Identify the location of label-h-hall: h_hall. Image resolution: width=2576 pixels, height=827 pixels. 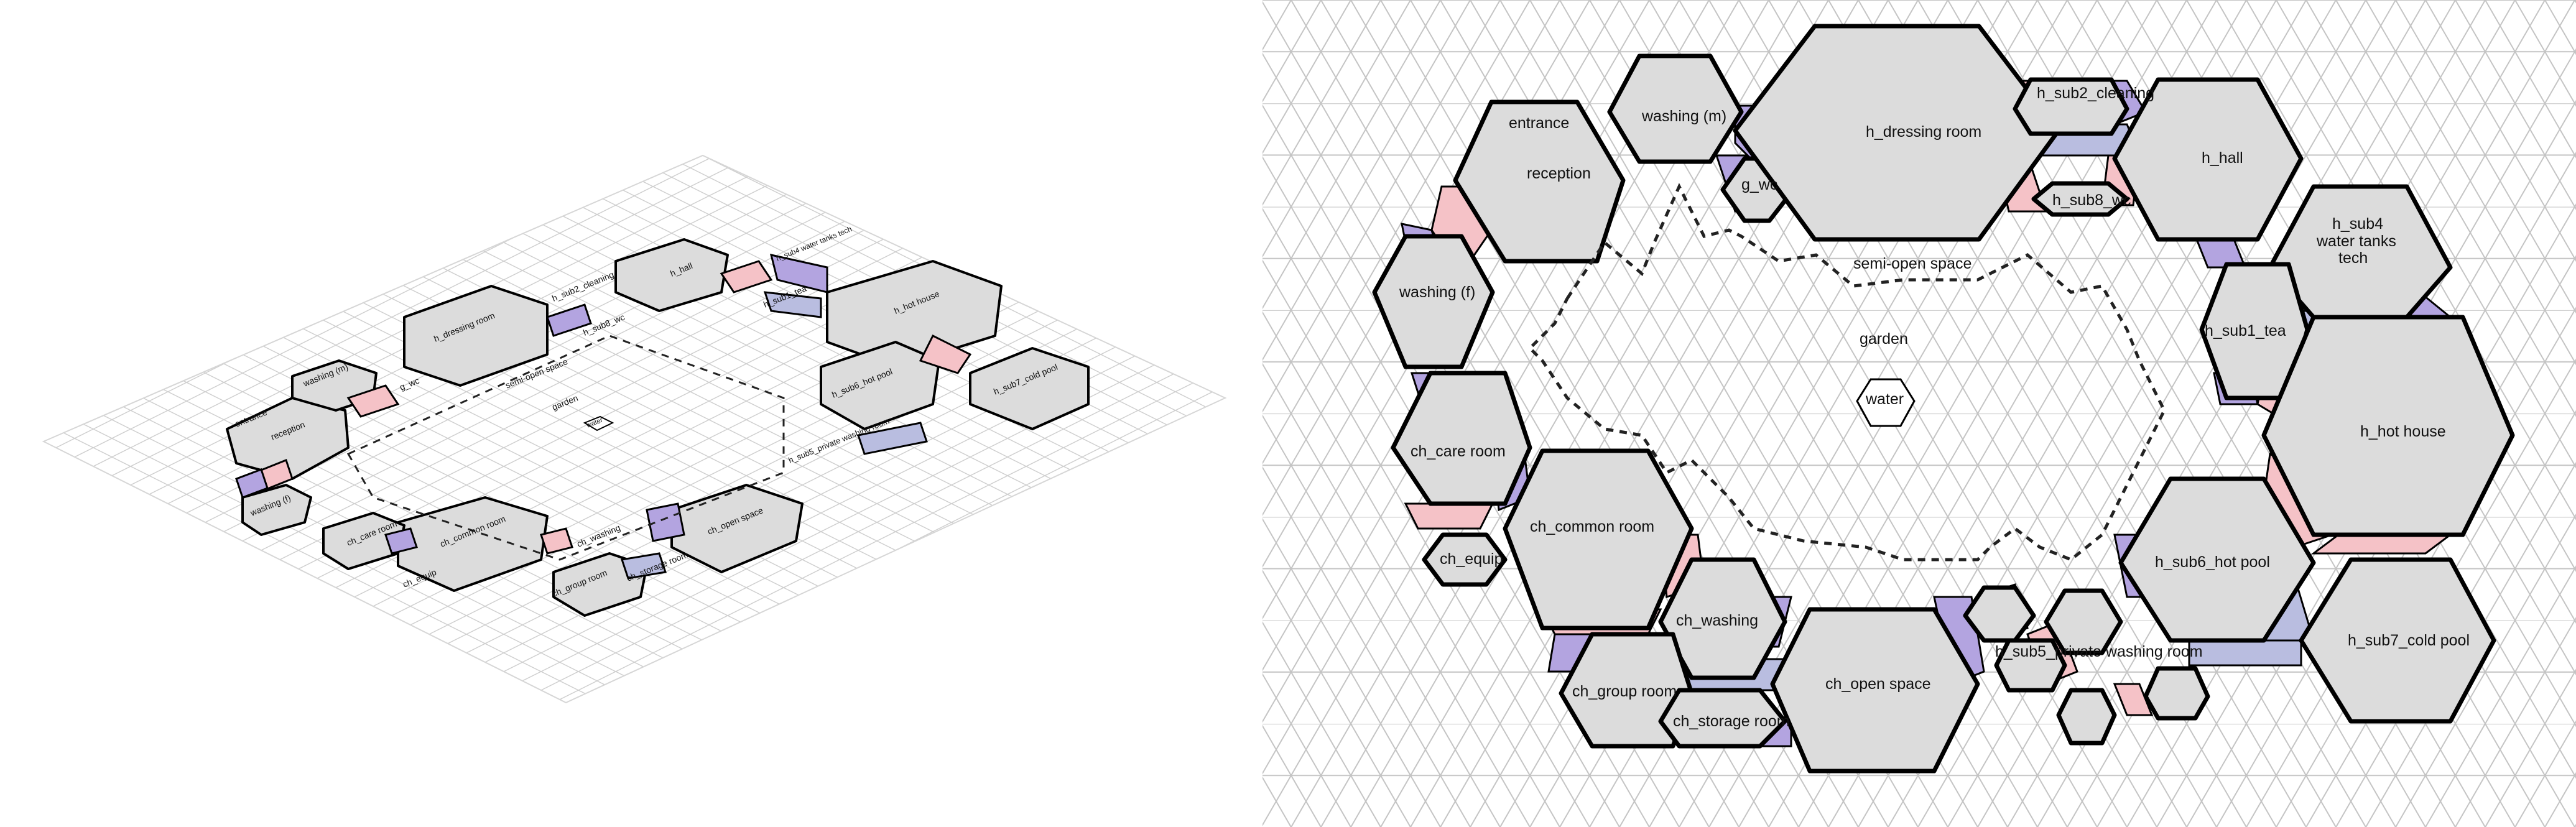
(2223, 158).